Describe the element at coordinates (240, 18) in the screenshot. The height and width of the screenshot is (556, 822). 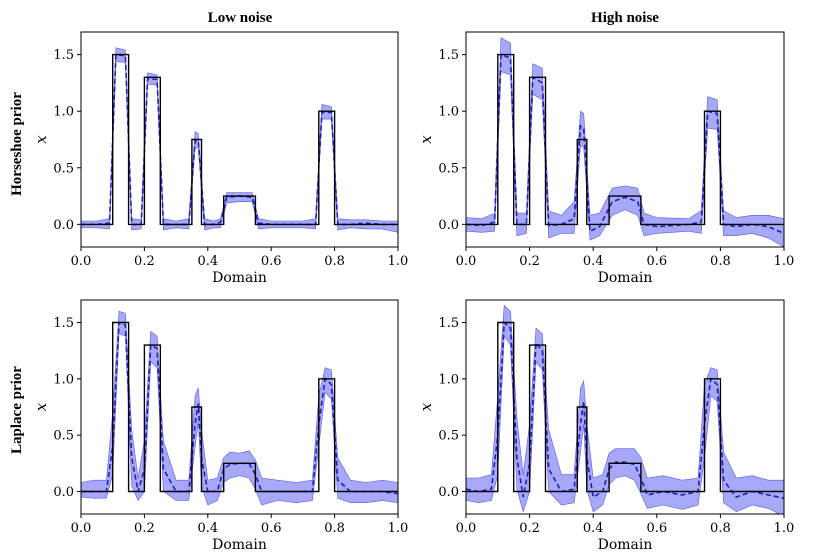
I see `col-title-low-noise: Low noise` at that location.